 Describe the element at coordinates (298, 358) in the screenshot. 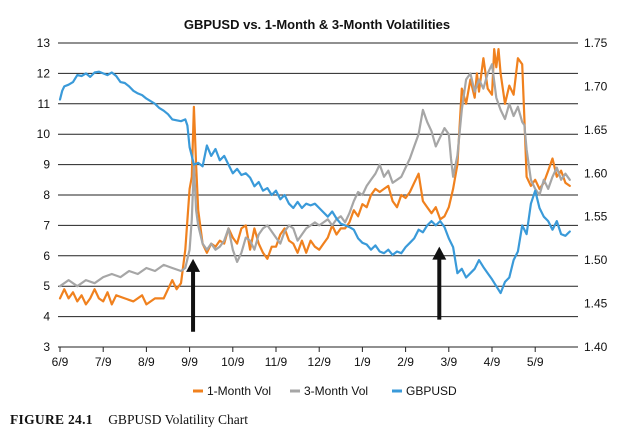

I see `x-axis: 6/9 7/9 8/9 9/9 10/9 11/9 12/9 1/9 2/9 3/9 4/9 5/9` at that location.